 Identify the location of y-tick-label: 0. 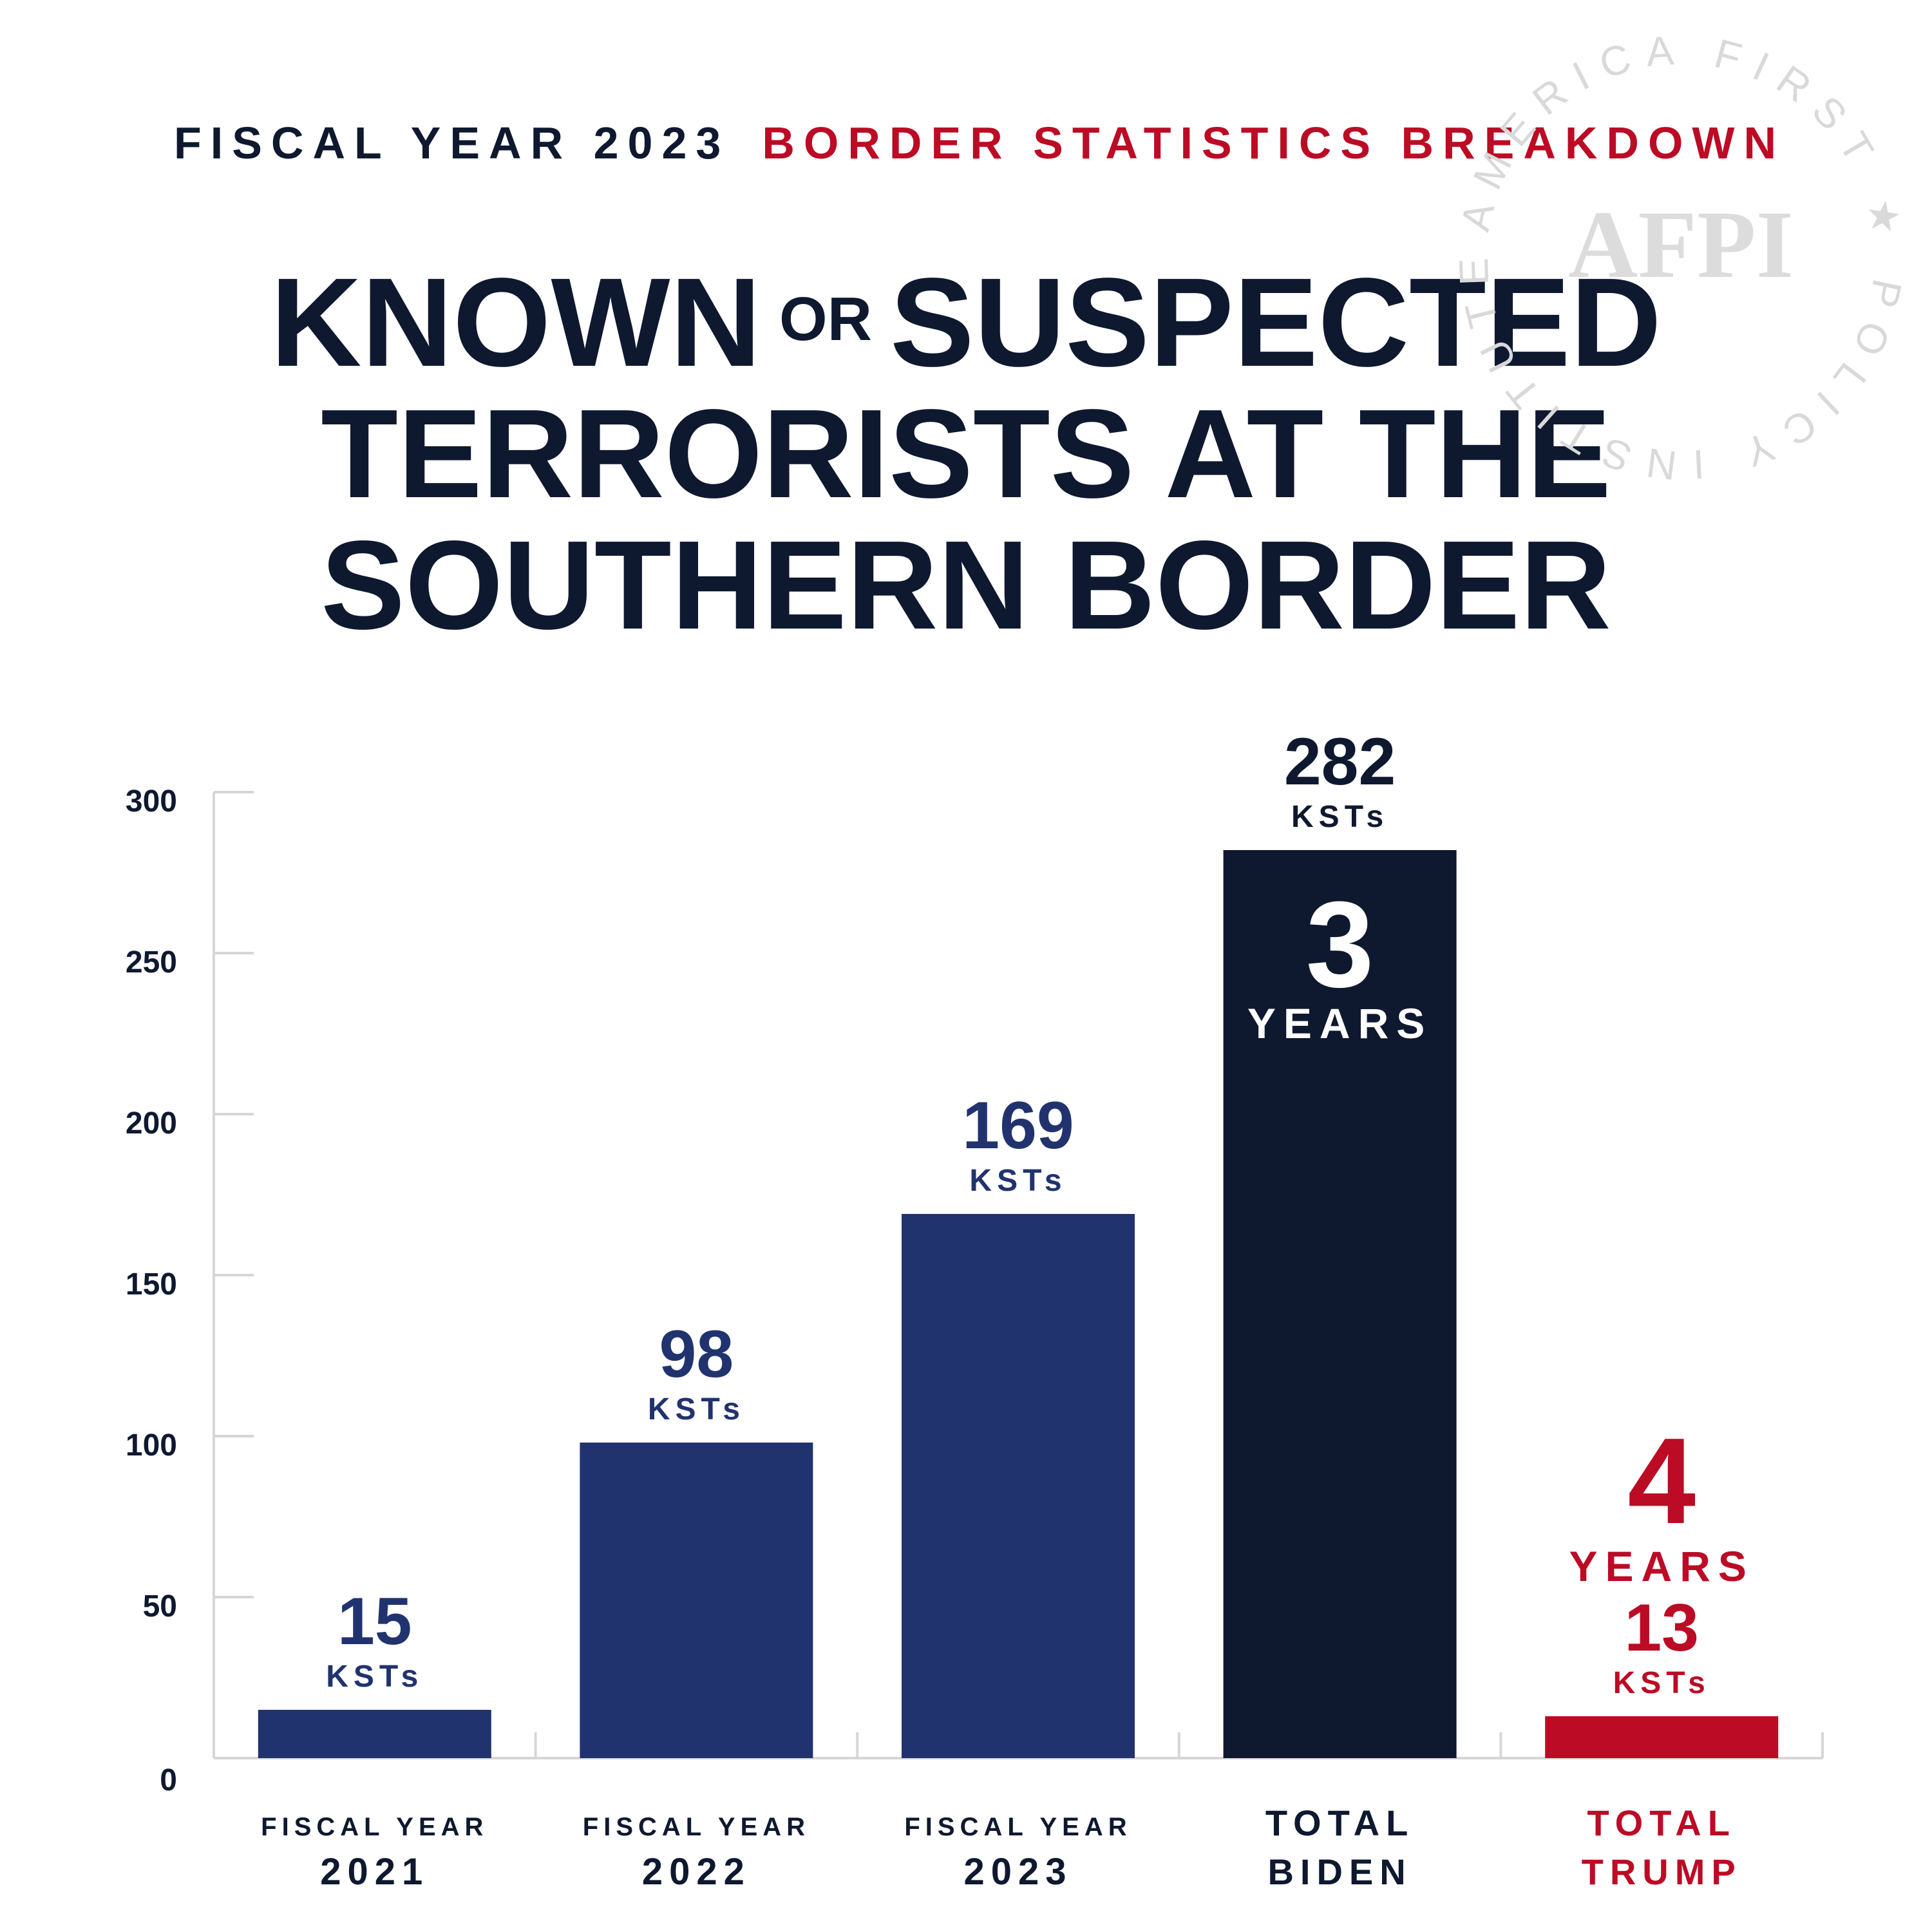
(168, 1780).